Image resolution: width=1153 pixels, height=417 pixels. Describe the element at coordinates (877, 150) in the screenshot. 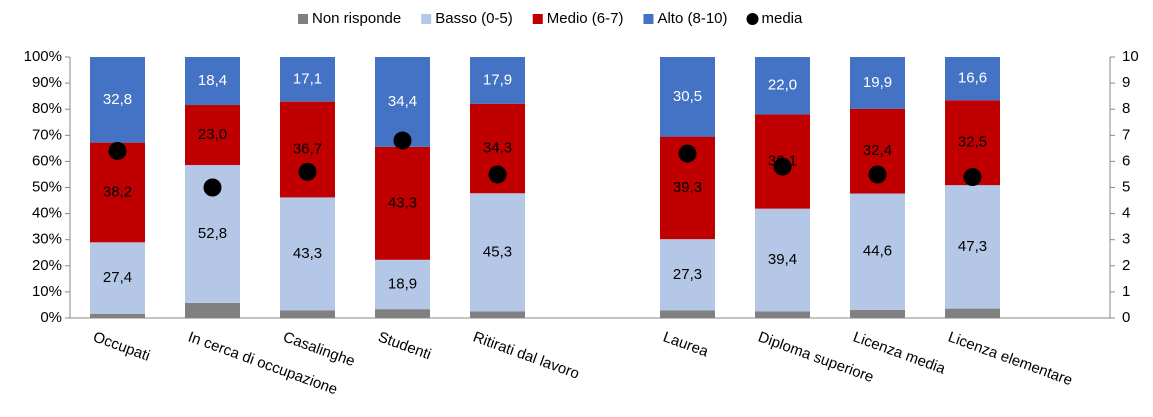

I see `data-label: 32,4` at that location.